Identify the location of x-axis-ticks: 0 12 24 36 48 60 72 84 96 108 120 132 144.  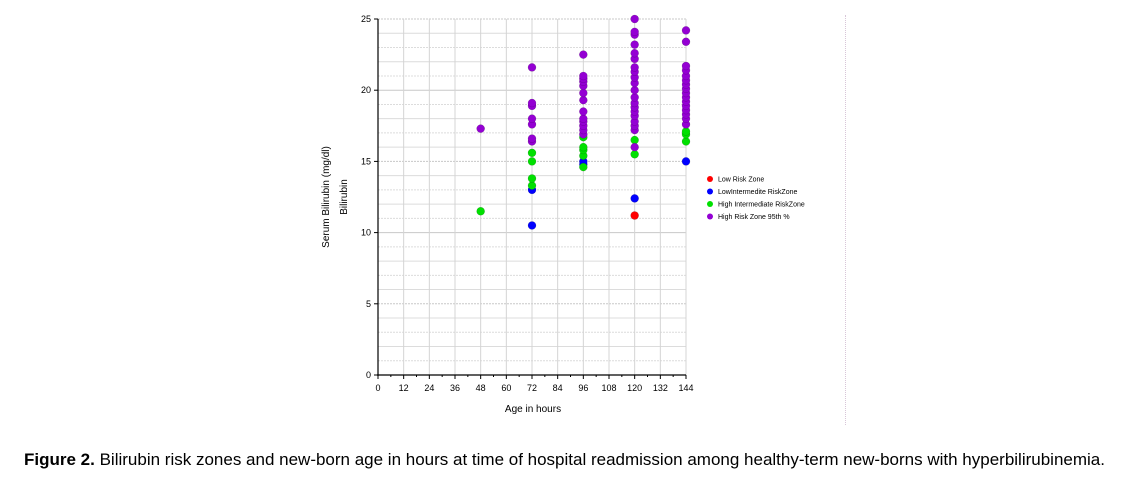
(534, 384).